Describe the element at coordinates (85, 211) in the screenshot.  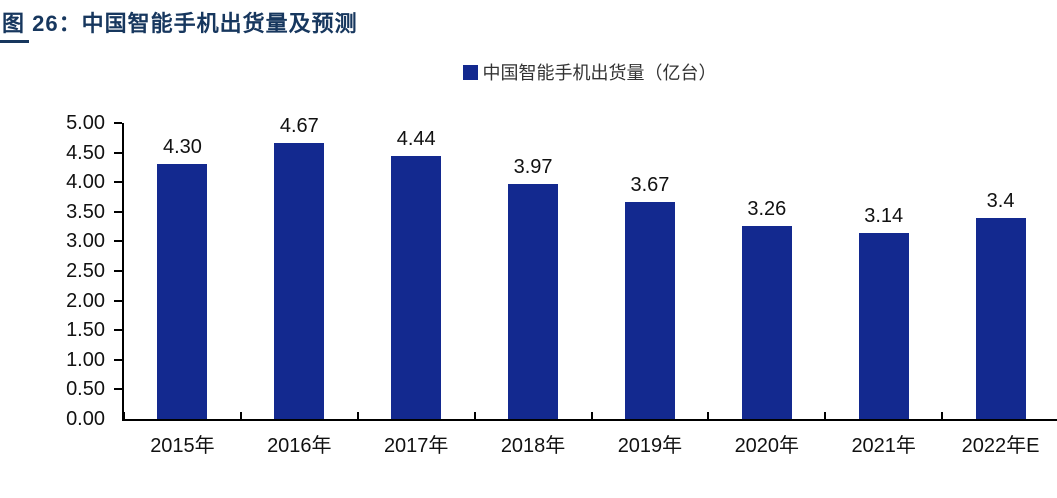
I see `y-axis-tick-label: 3.50` at that location.